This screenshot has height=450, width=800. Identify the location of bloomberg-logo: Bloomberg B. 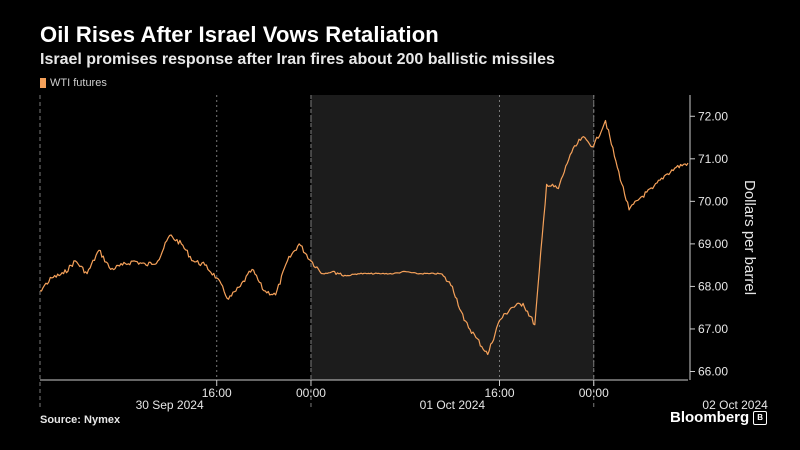
(719, 417).